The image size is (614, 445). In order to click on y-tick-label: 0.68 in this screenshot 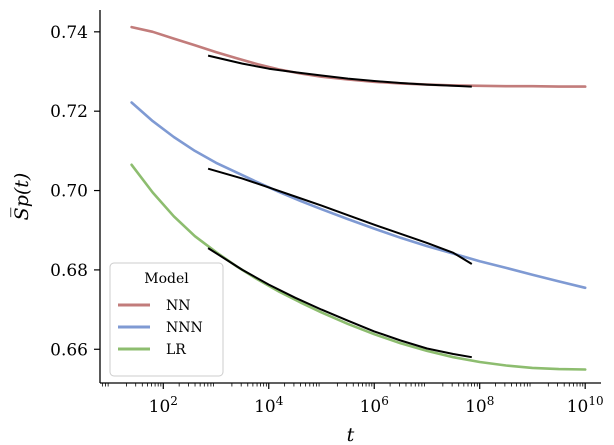, I will do `click(69, 271)`.